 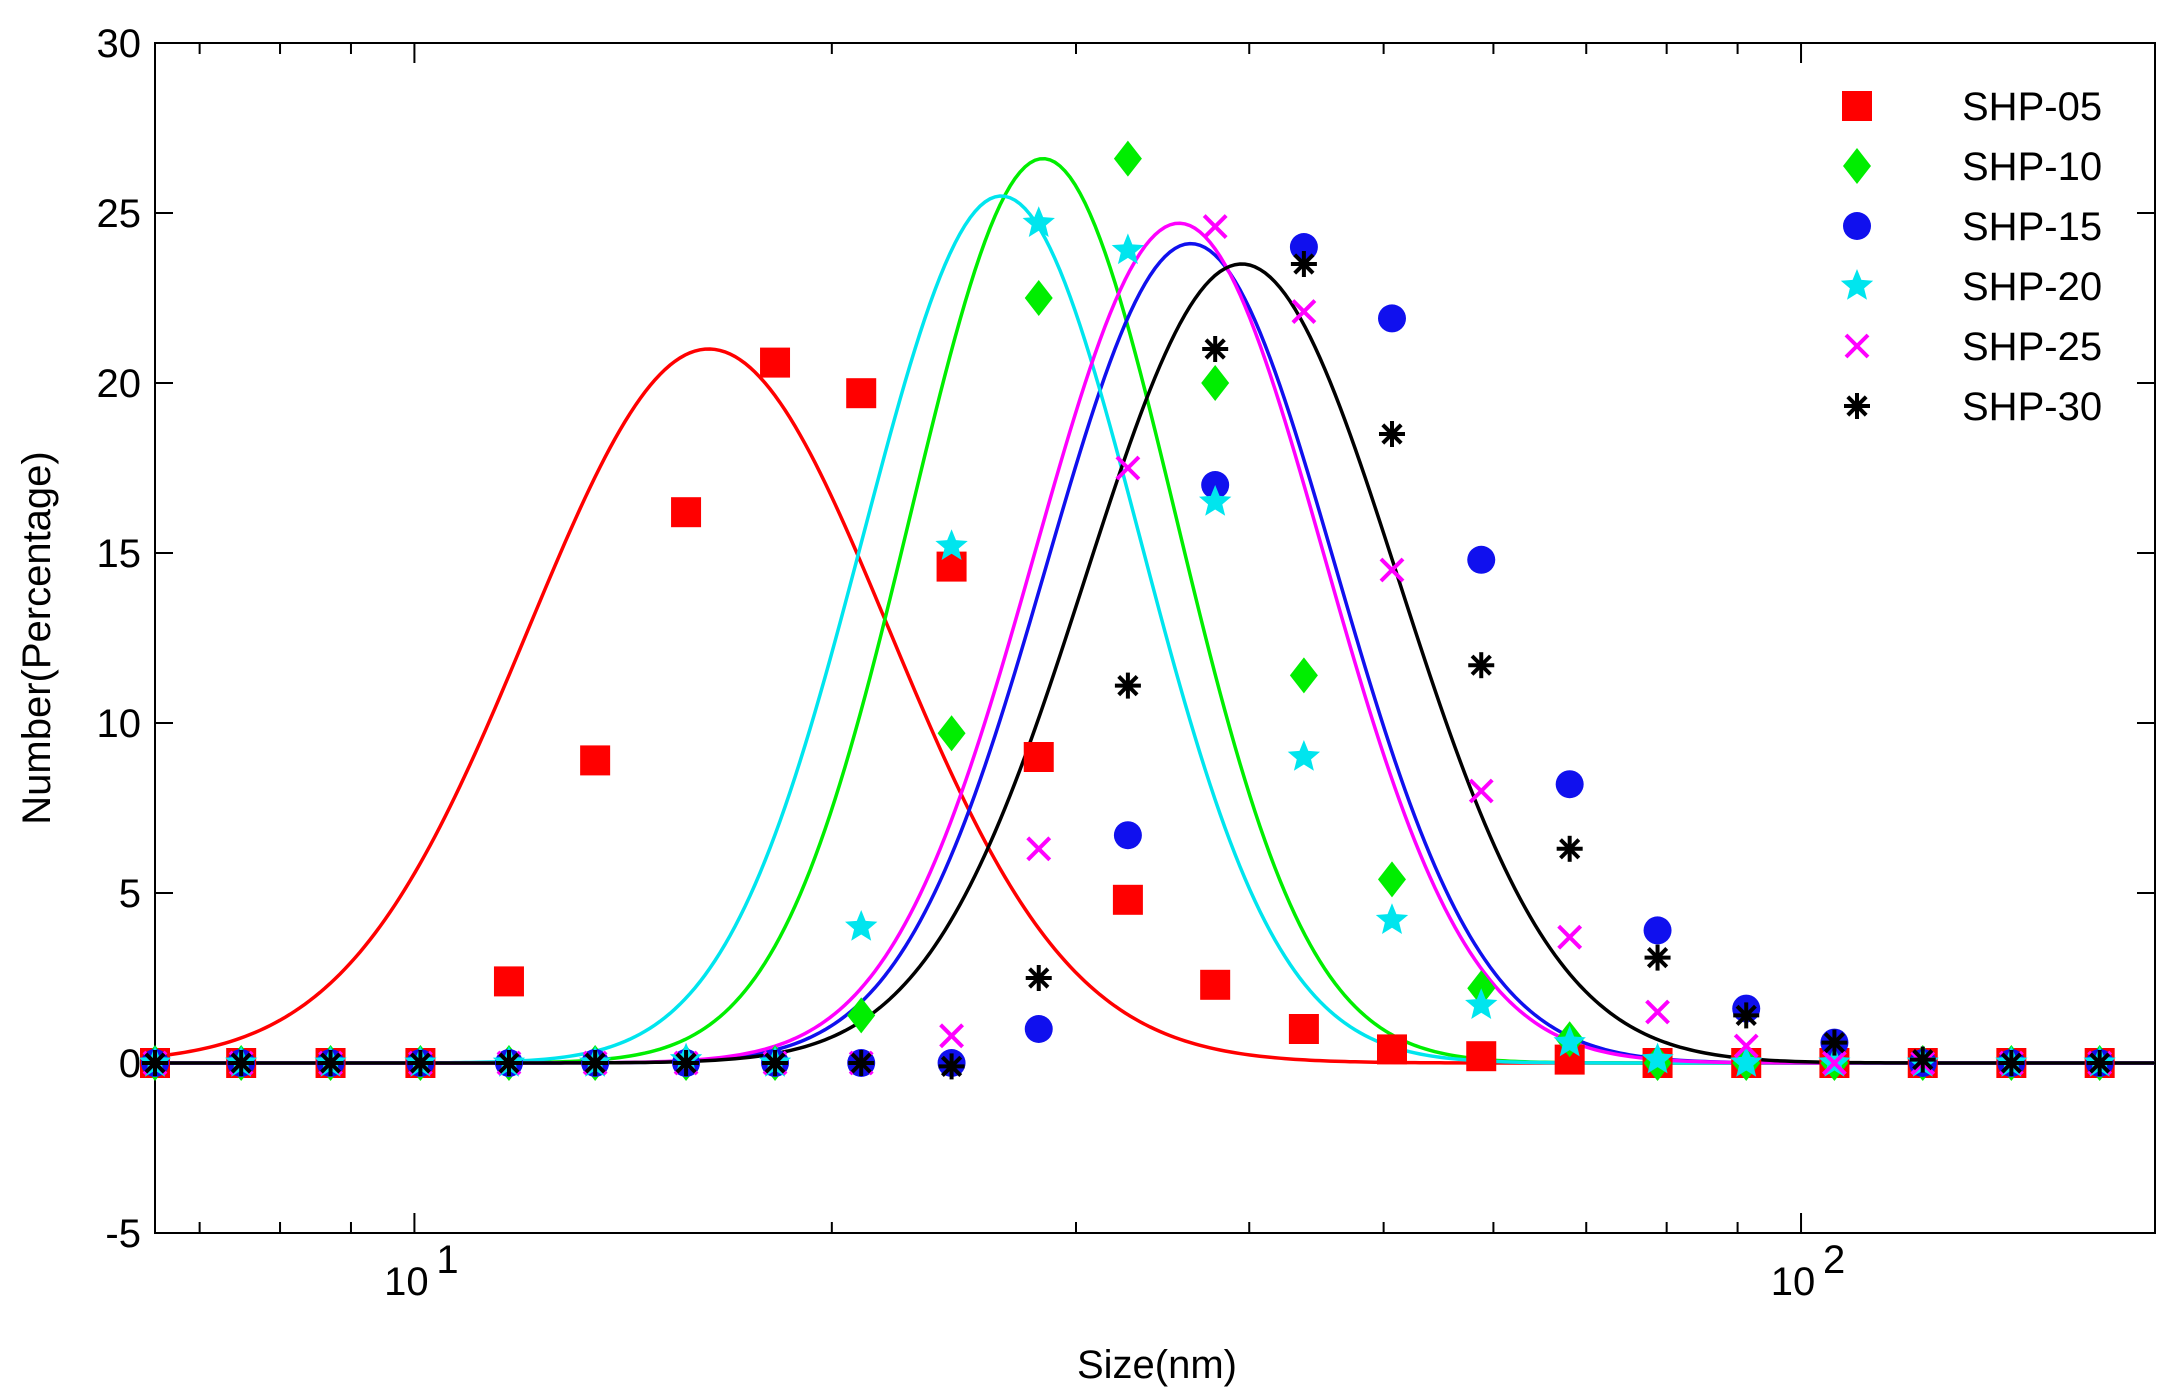 What do you see at coordinates (130, 1064) in the screenshot?
I see `y-tick-label: 0` at bounding box center [130, 1064].